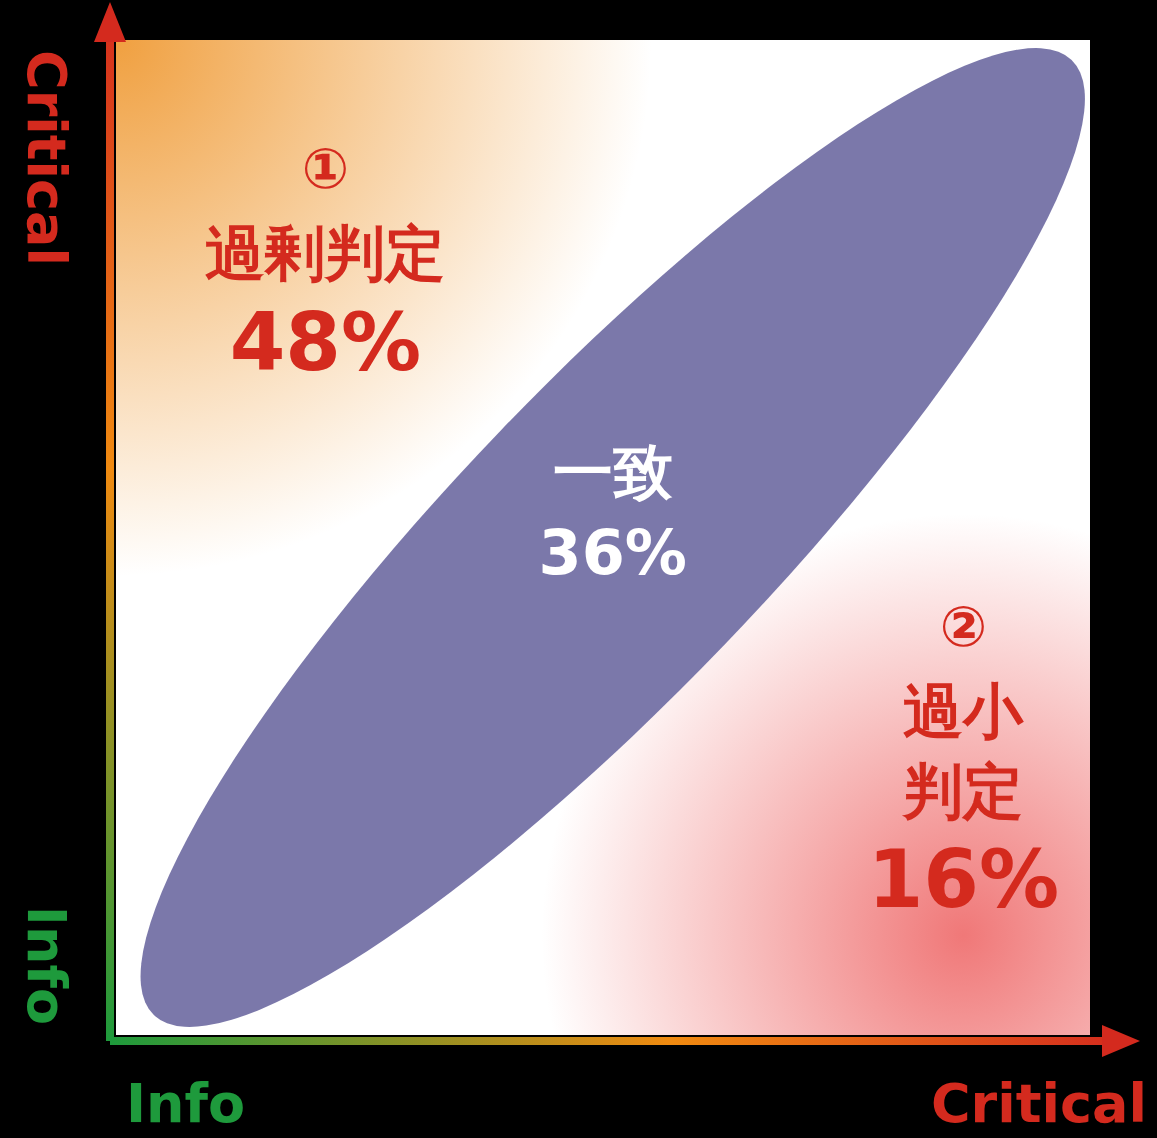  I want to click on text: ①, so click(325, 169).